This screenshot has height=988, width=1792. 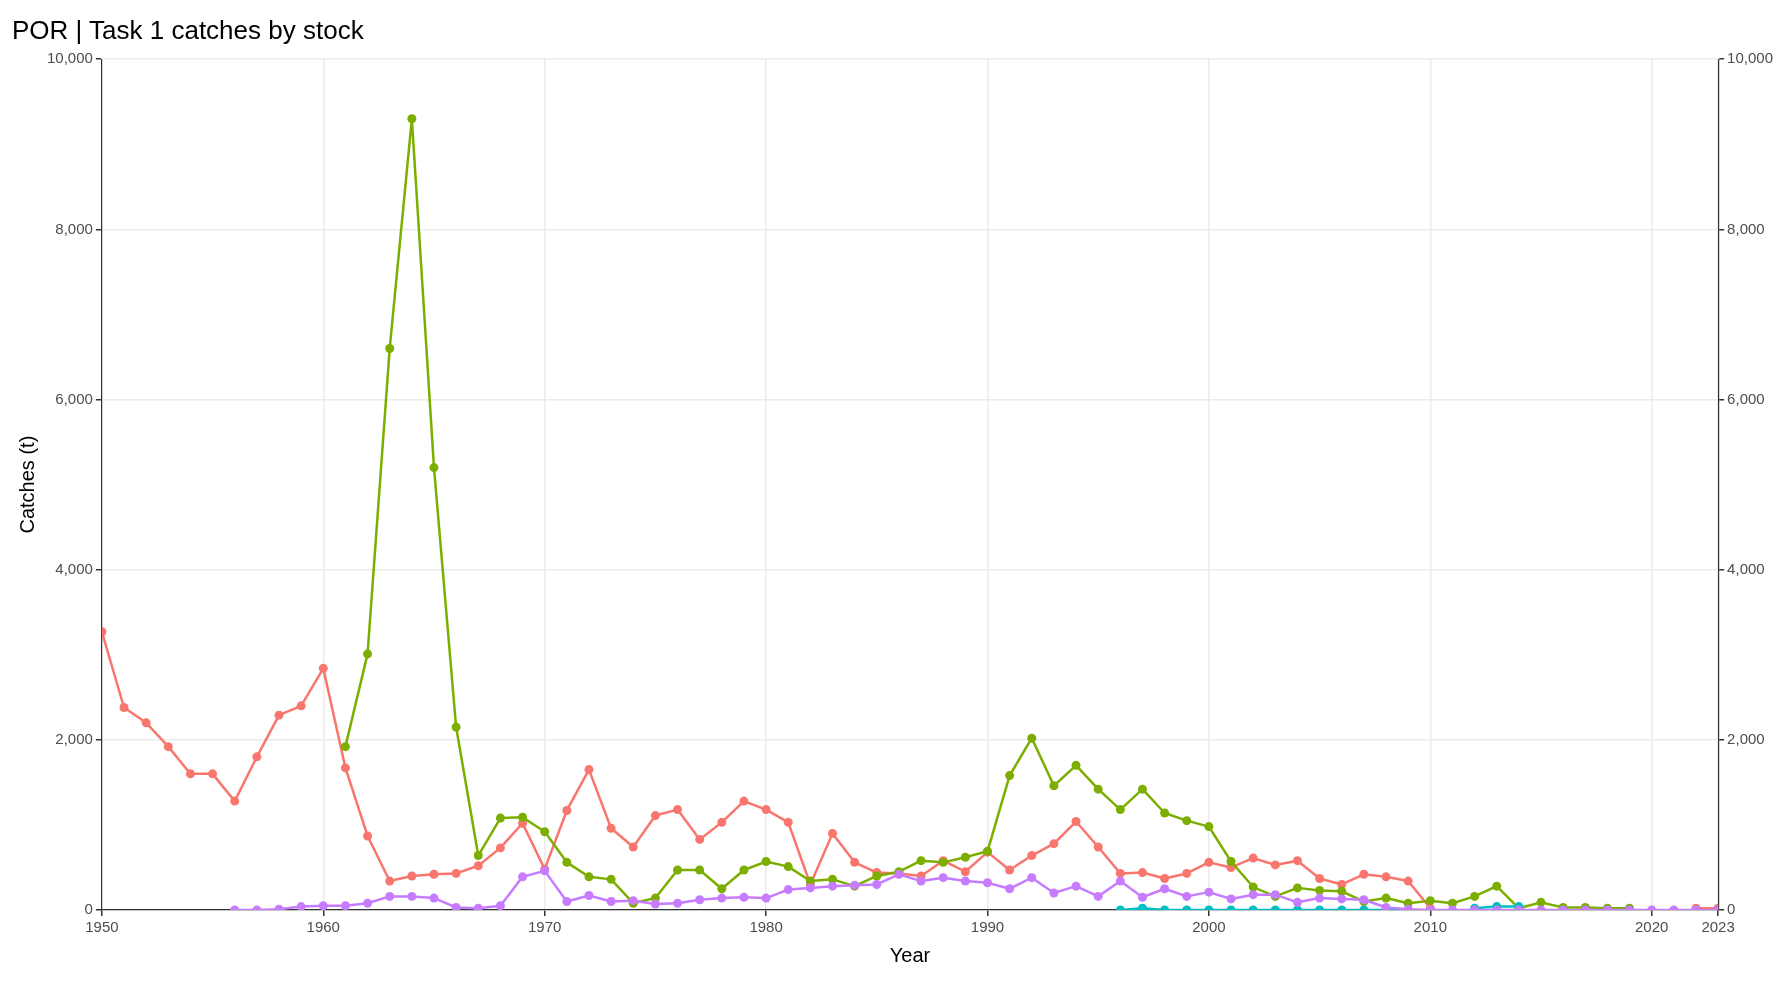 I want to click on x-tick-label: 1950, so click(x=102, y=927).